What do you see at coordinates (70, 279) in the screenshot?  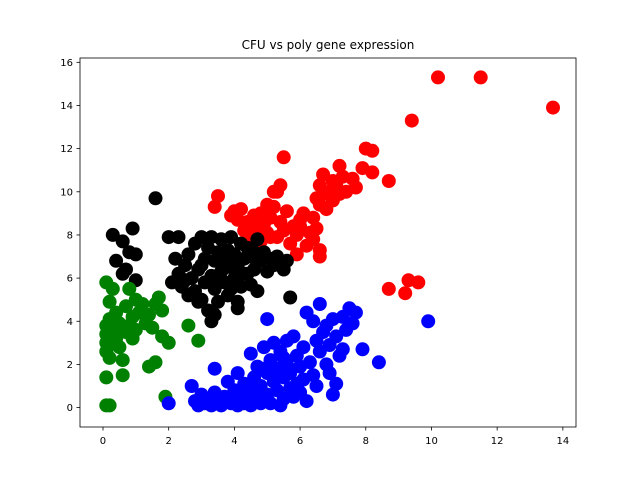 I see `y-tick-label: 6` at bounding box center [70, 279].